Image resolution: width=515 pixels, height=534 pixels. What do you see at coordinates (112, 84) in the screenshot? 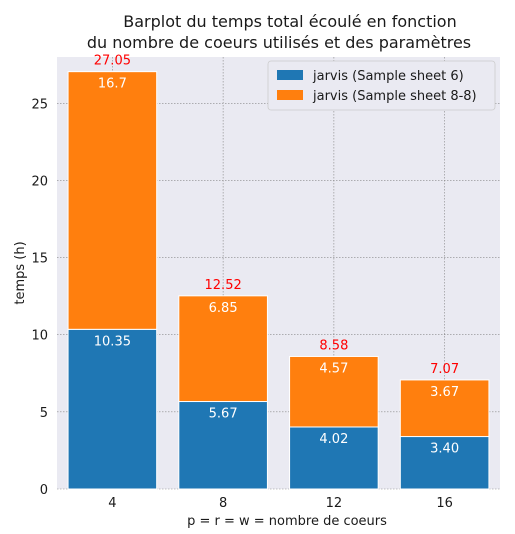
I see `bar-value-label: 16.7` at bounding box center [112, 84].